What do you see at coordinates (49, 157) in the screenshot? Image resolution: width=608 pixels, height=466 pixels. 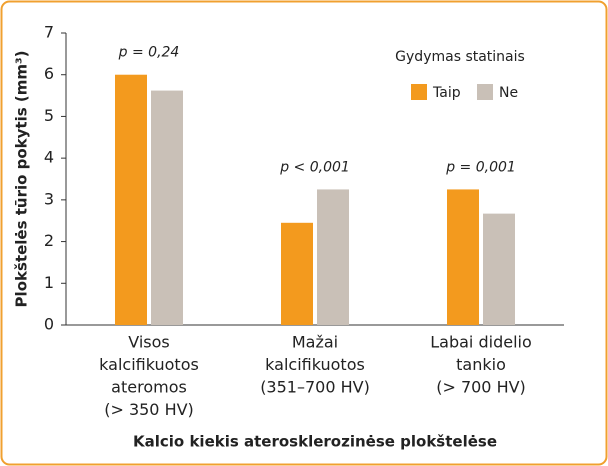 I see `y-tick-label: 4` at bounding box center [49, 157].